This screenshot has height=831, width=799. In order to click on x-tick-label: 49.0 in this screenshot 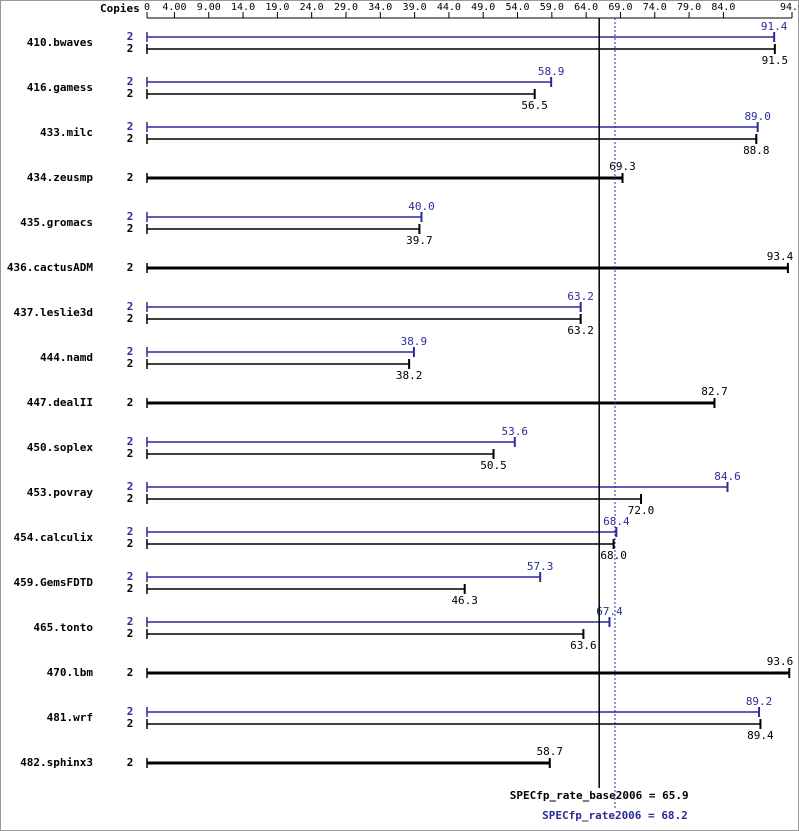, I will do `click(483, 7)`.